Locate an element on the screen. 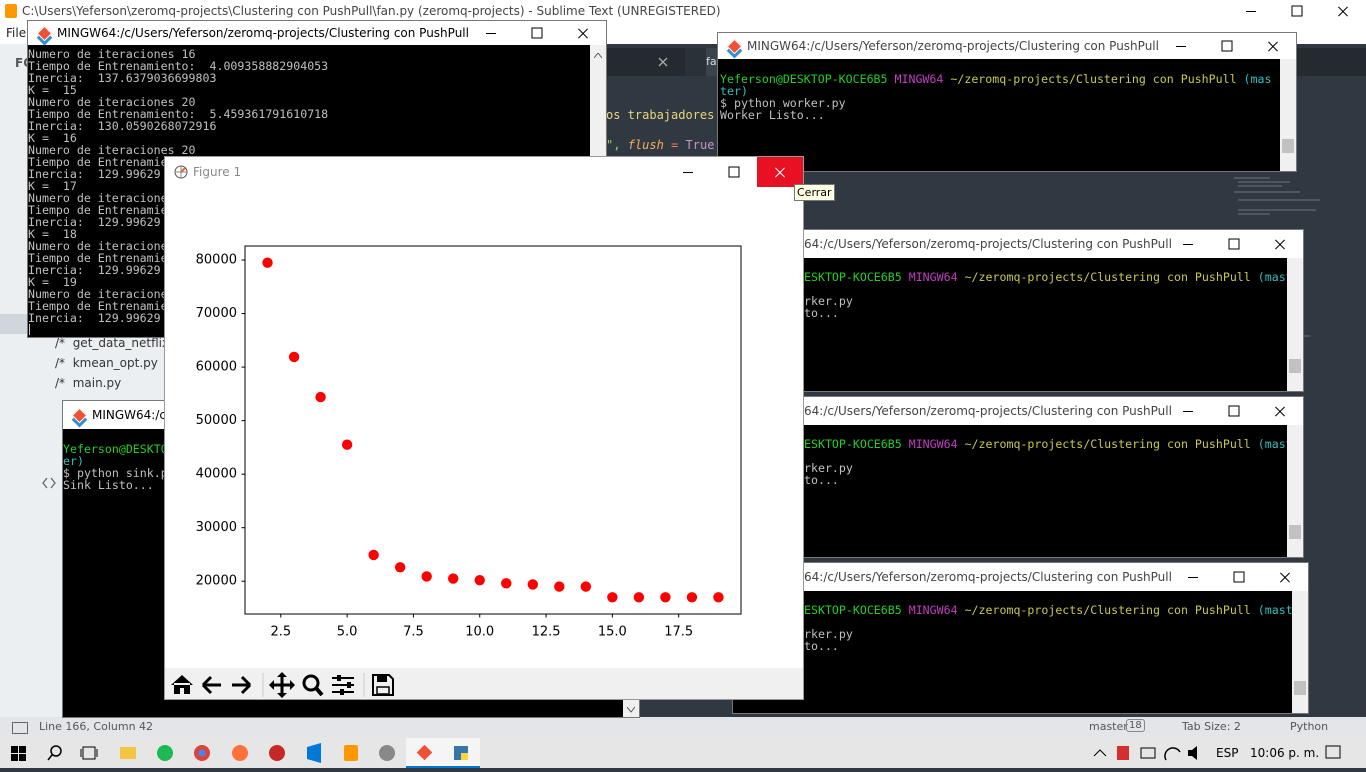  terminal-line: Numero de iteracione is located at coordinates (98, 198).